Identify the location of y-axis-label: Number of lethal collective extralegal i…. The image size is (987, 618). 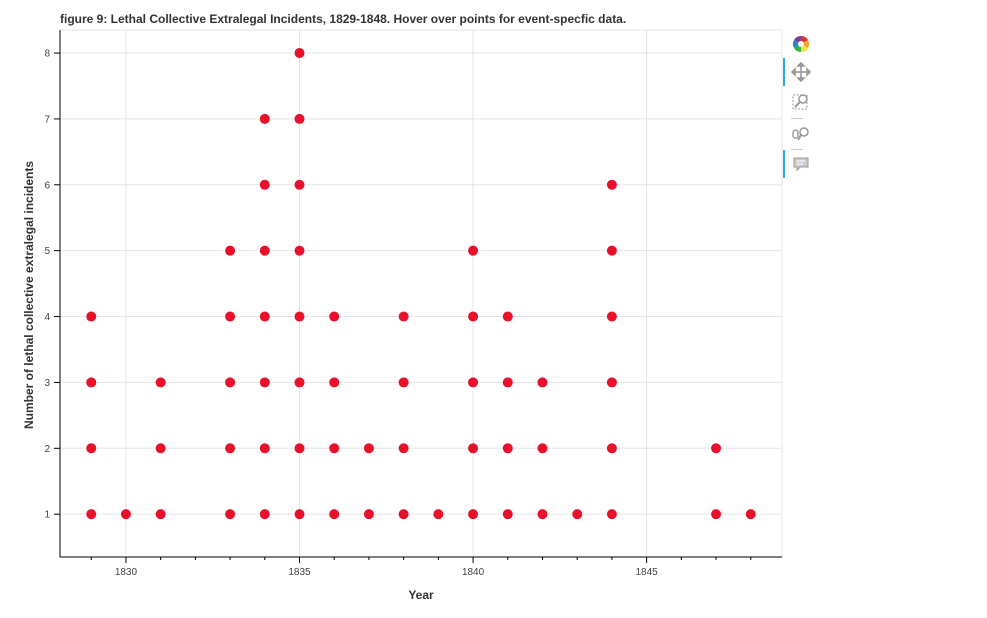
(29, 295).